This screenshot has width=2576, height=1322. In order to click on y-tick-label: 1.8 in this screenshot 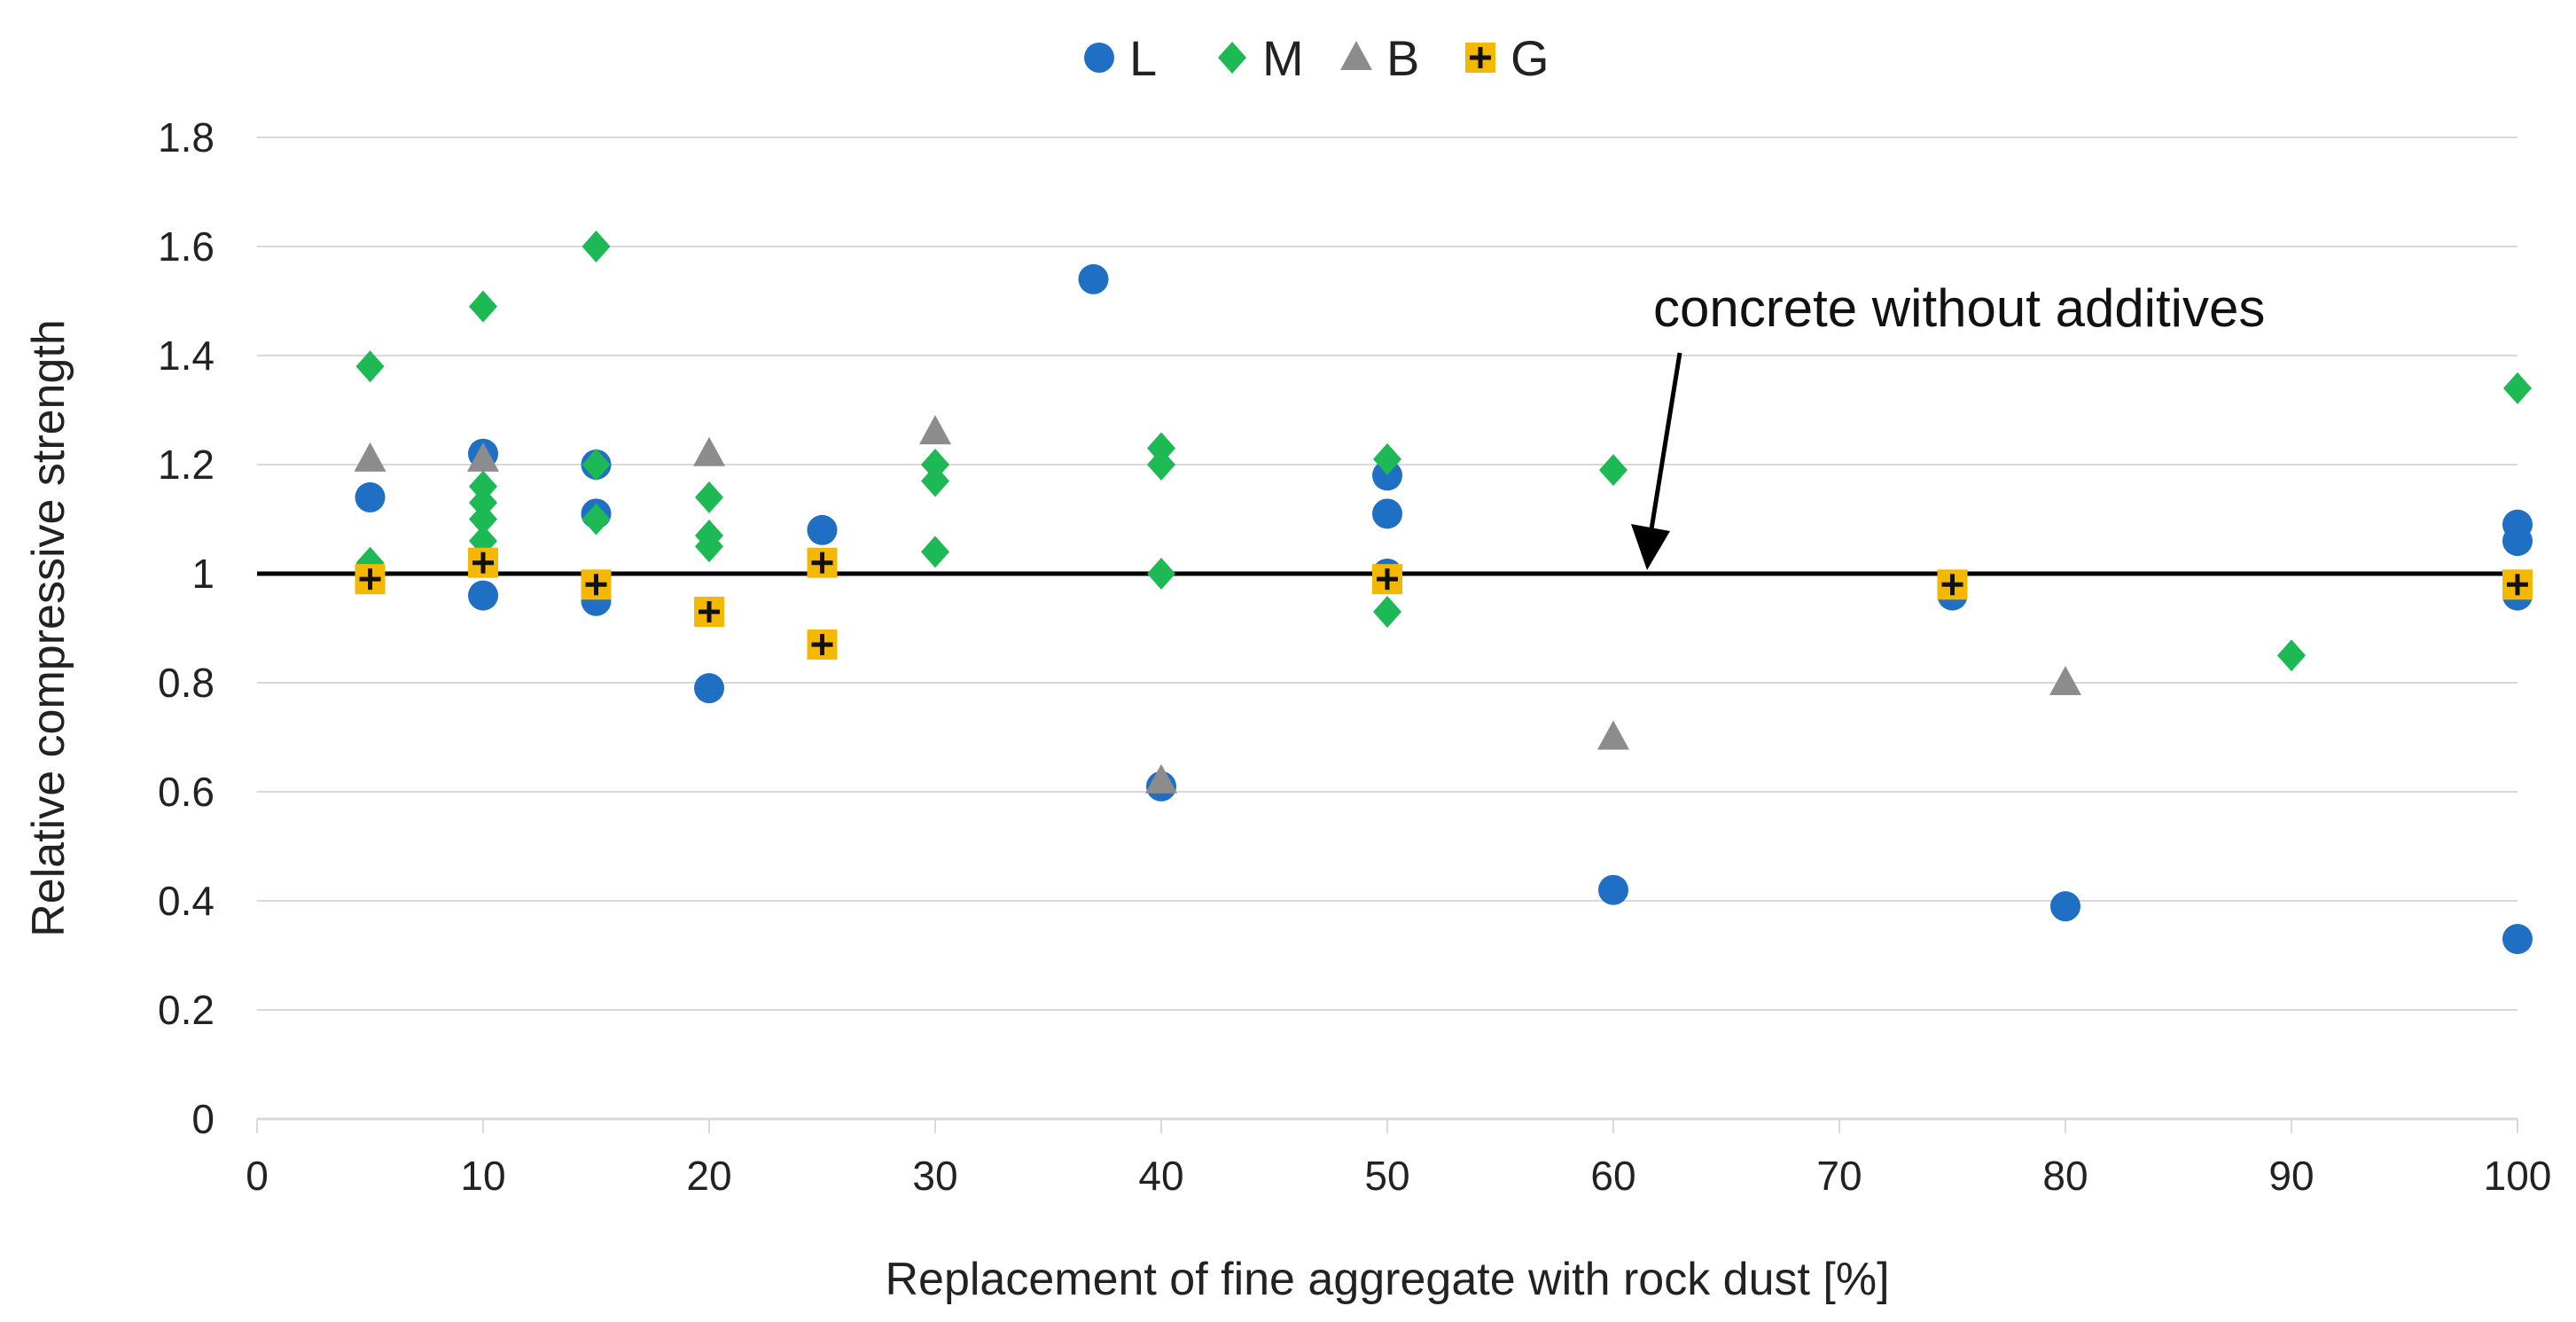, I will do `click(186, 137)`.